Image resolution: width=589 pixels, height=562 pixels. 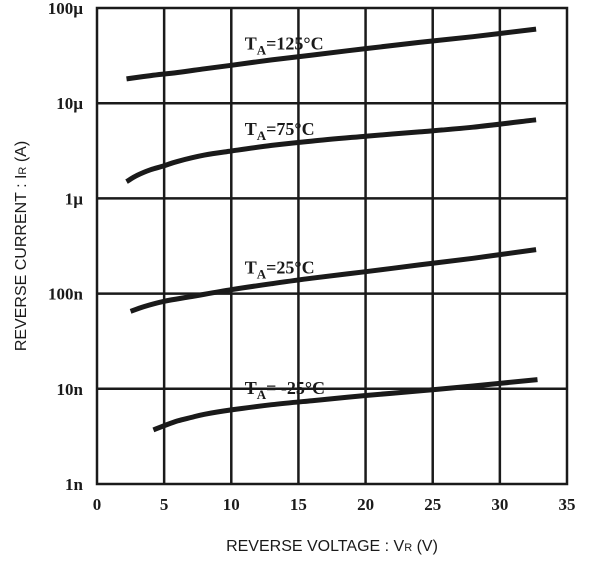 What do you see at coordinates (432, 504) in the screenshot?
I see `x-tick-label: 25` at bounding box center [432, 504].